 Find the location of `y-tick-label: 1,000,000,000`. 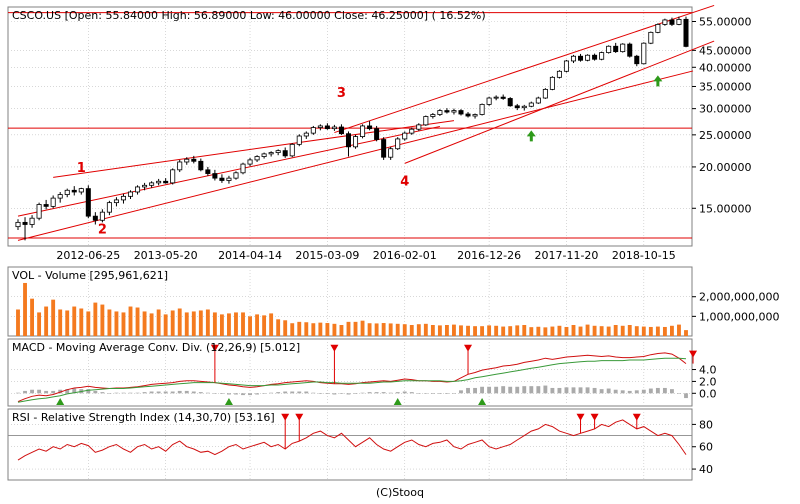

y-tick-label: 1,000,000,000 is located at coordinates (739, 316).